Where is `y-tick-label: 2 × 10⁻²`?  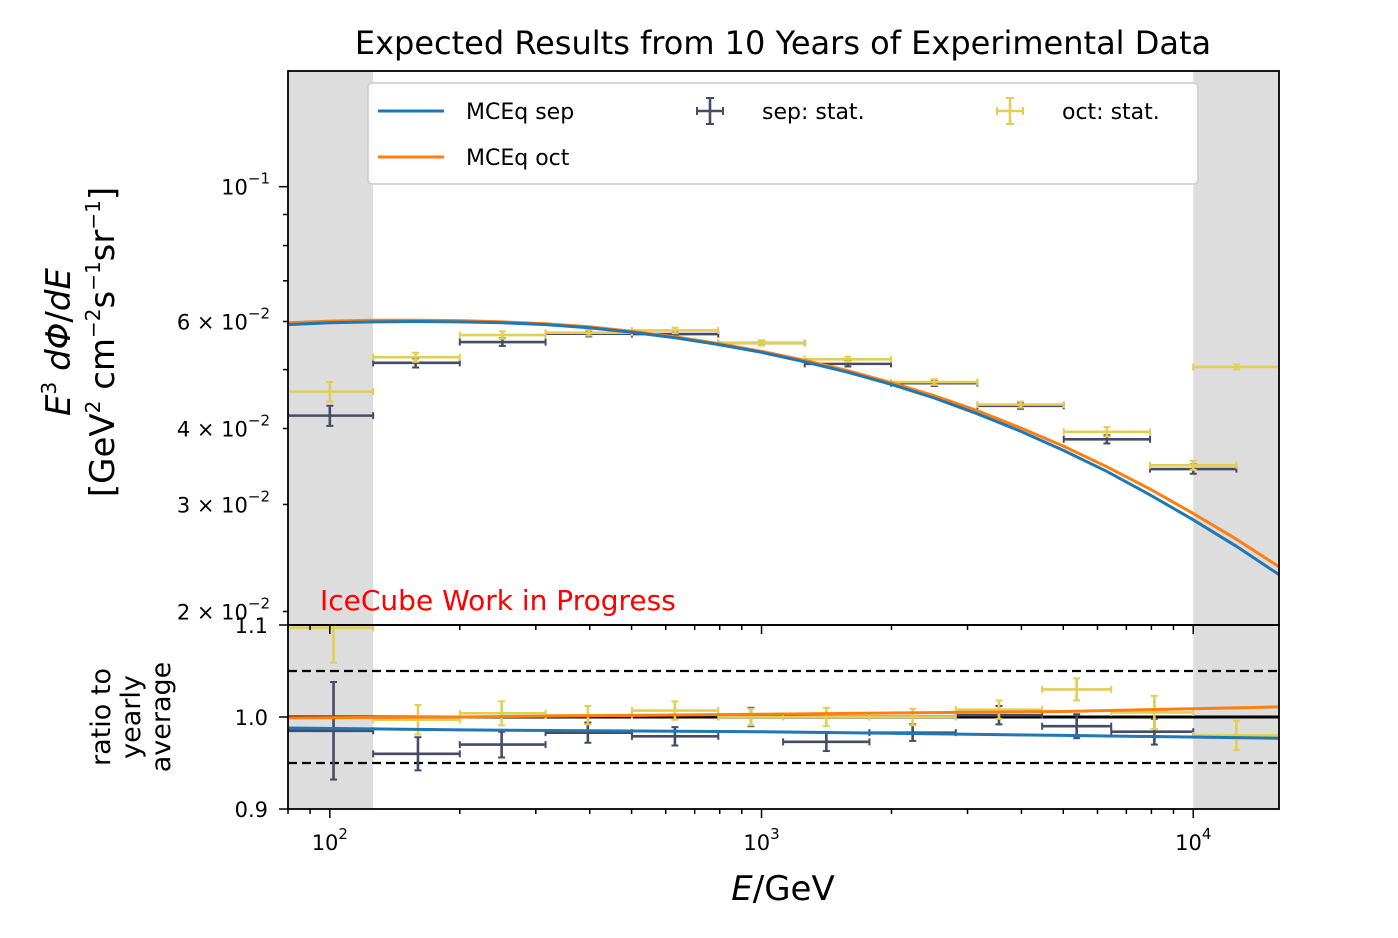 y-tick-label: 2 × 10⁻² is located at coordinates (223, 609).